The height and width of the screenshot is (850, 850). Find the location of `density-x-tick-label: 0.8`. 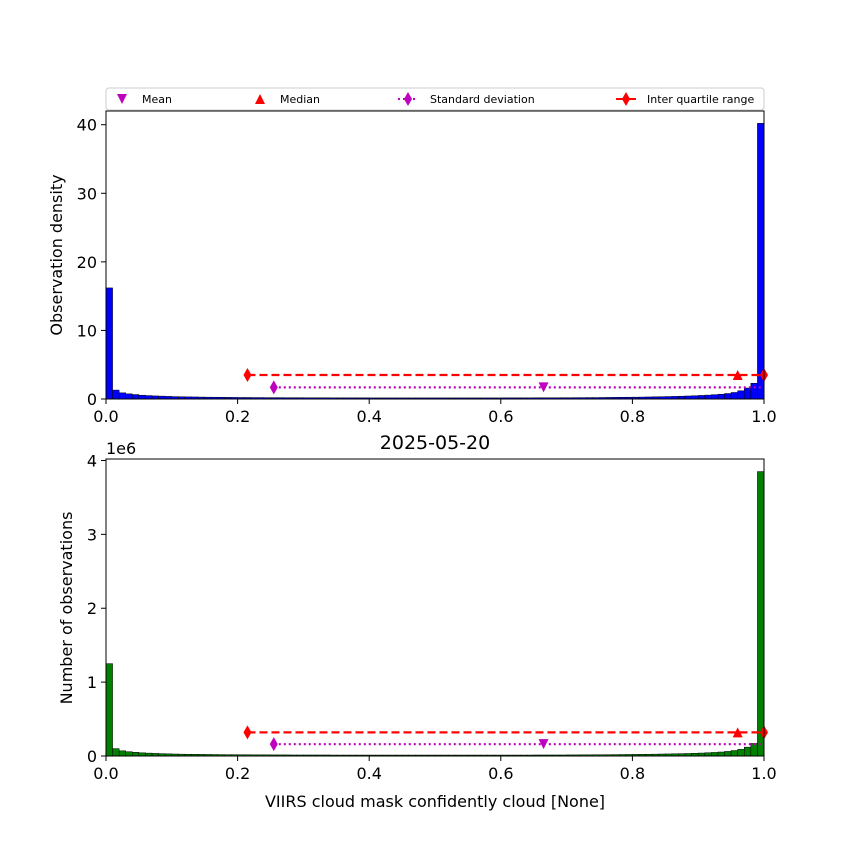

density-x-tick-label: 0.8 is located at coordinates (632, 416).